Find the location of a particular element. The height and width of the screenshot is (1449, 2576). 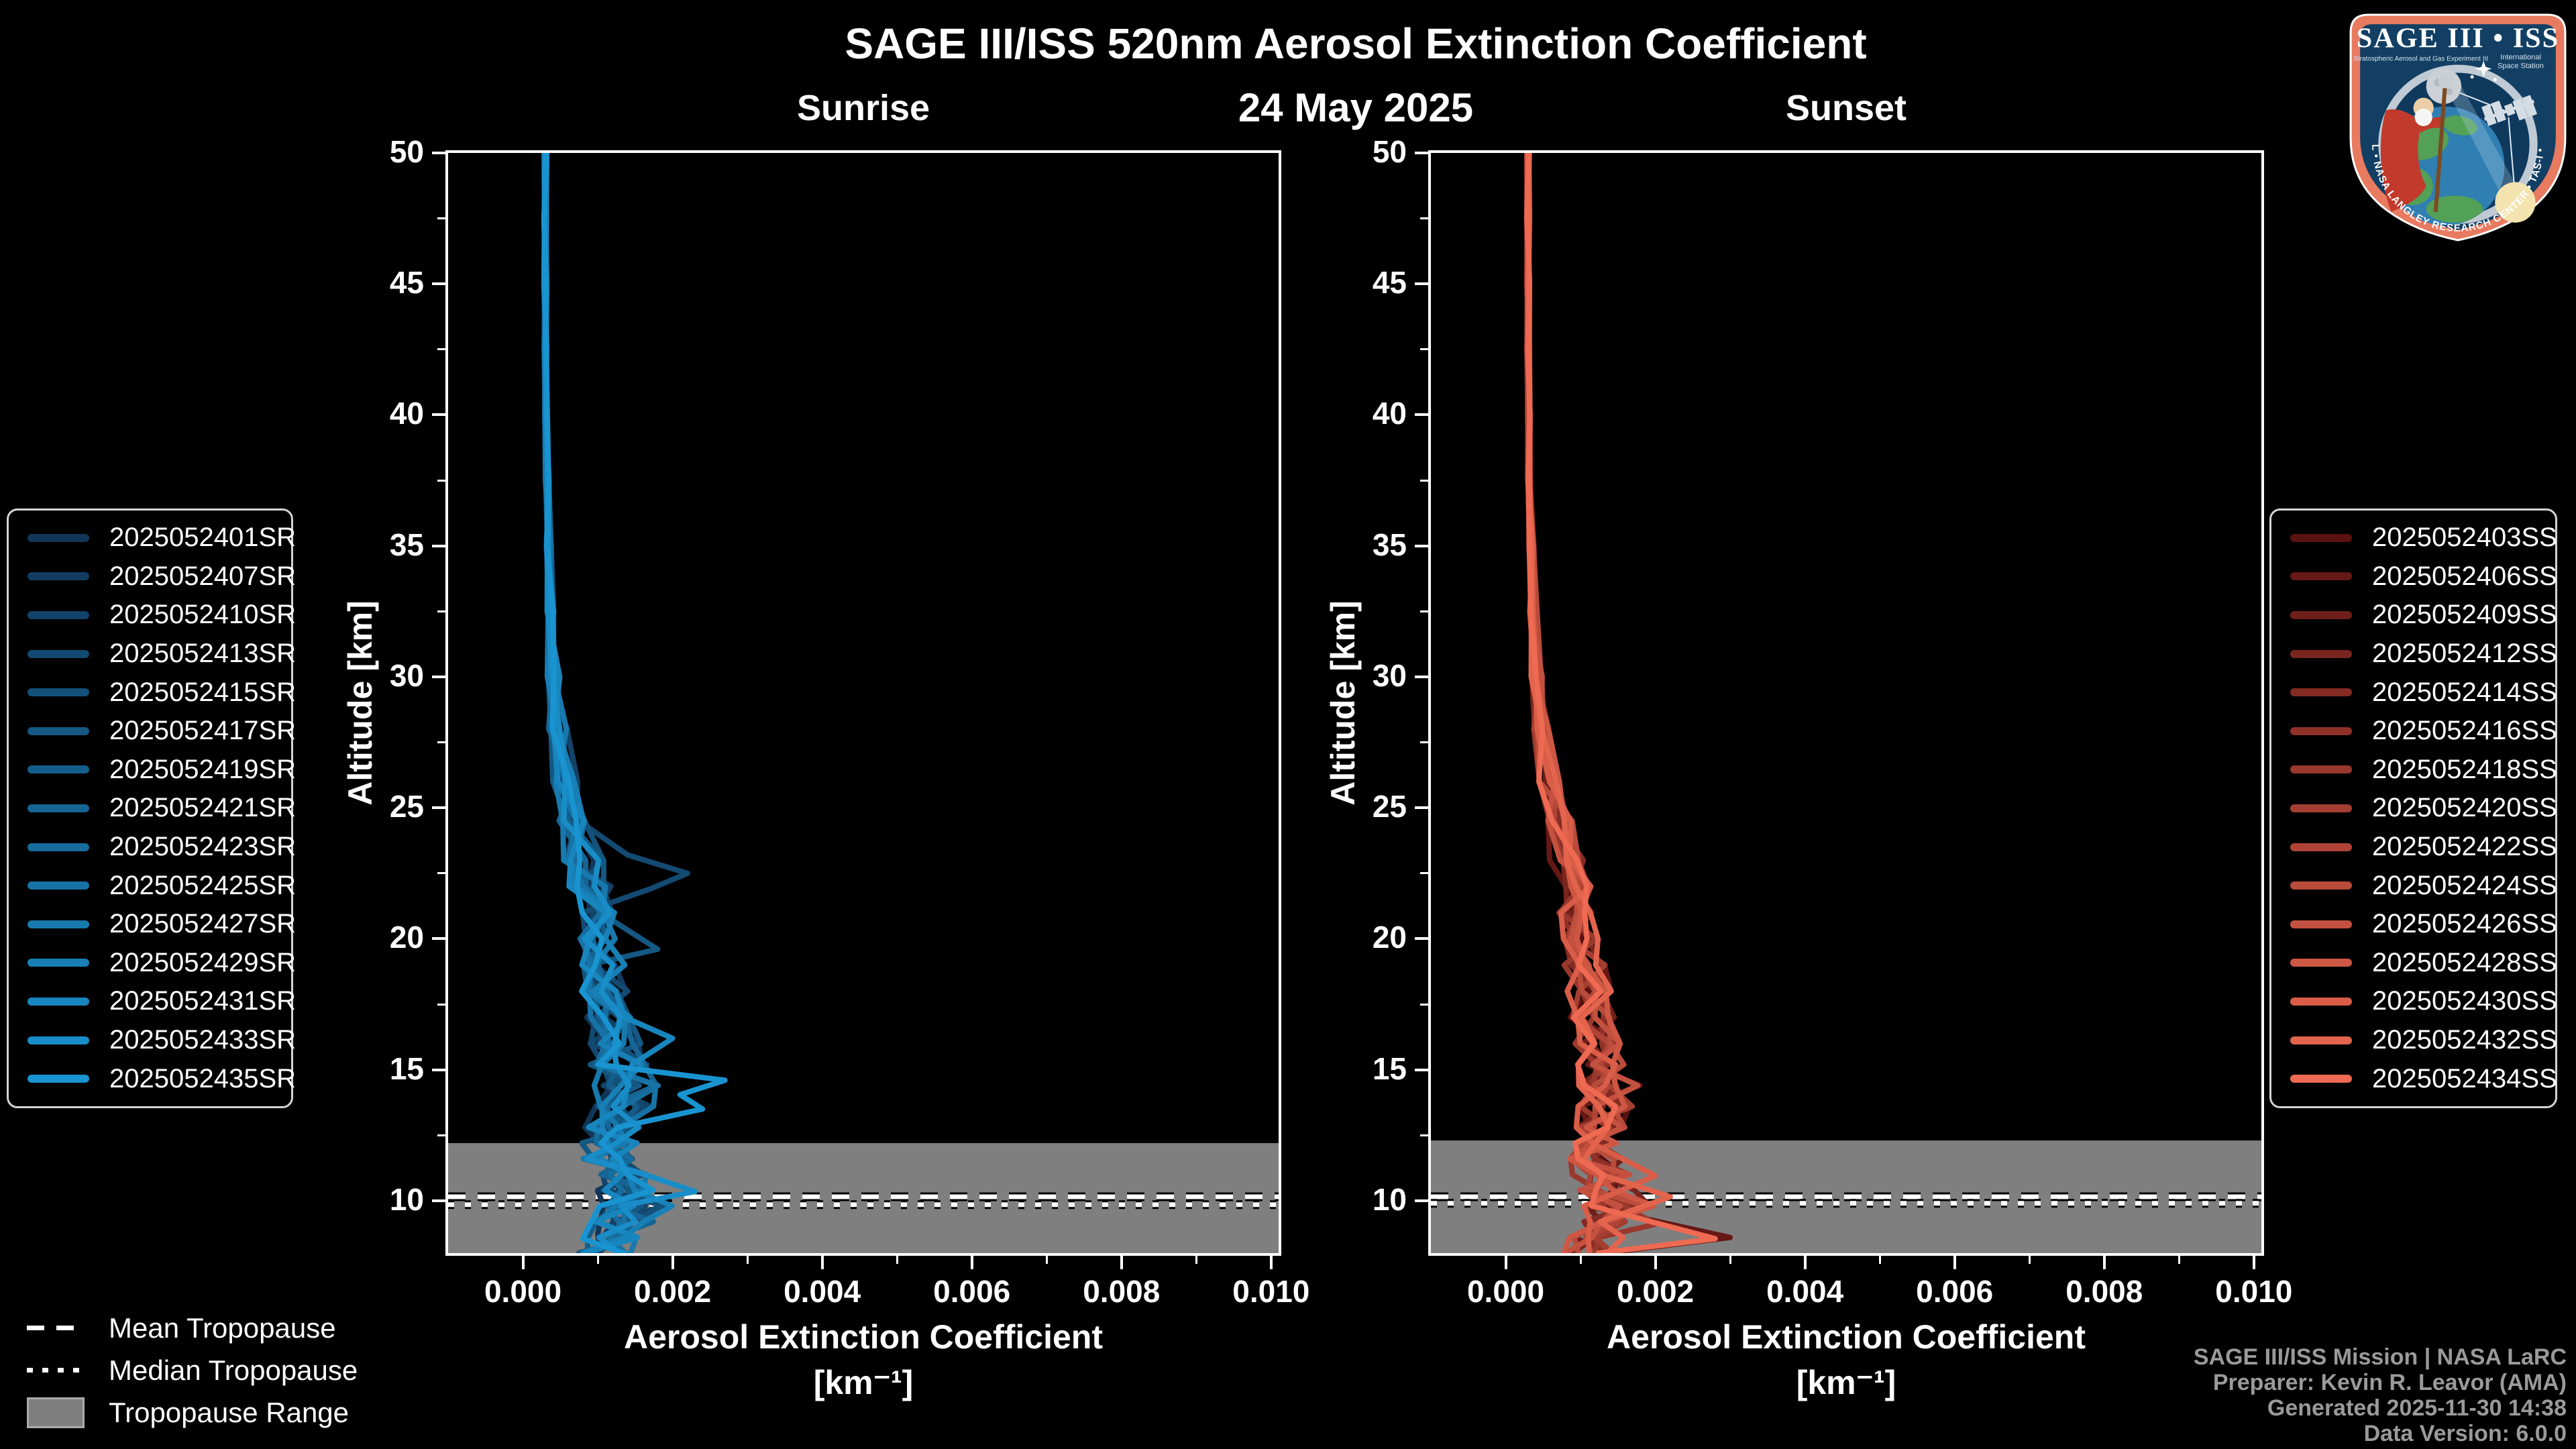

iss-icon is located at coordinates (2509, 110).